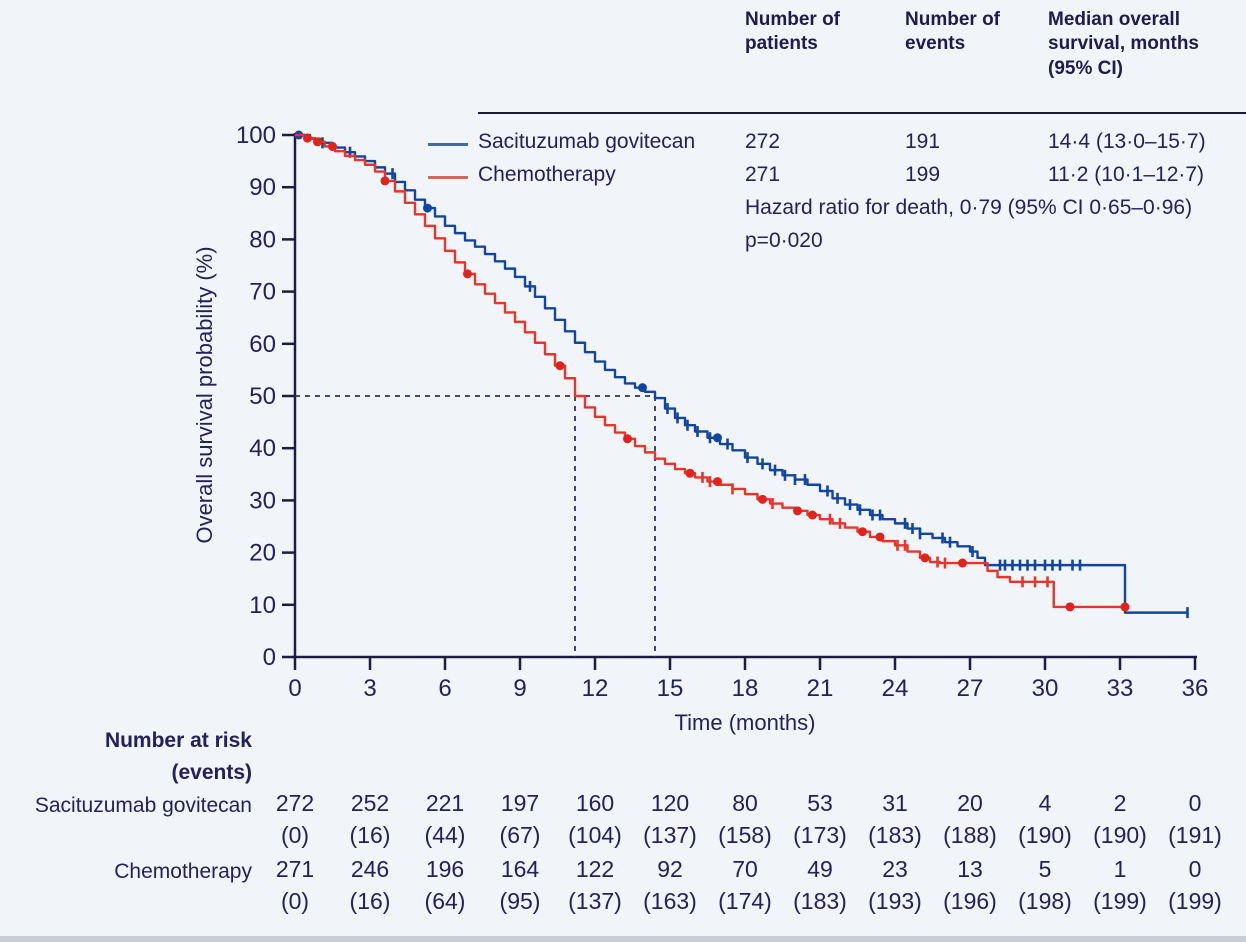 The height and width of the screenshot is (942, 1246). I want to click on y-tick-label: 100, so click(256, 135).